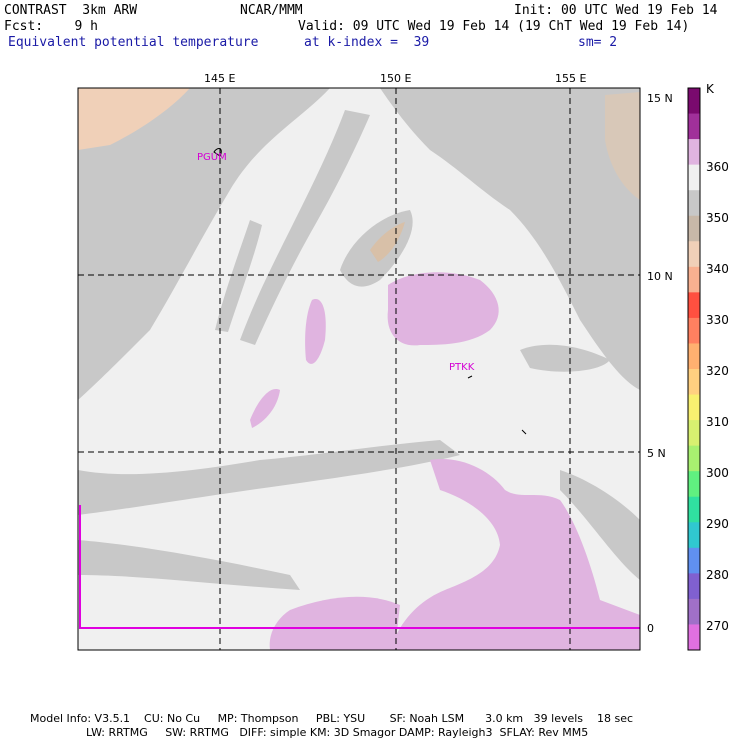 This screenshot has height=740, width=740. What do you see at coordinates (134, 119) in the screenshot?
I see `tan-region-northwest` at bounding box center [134, 119].